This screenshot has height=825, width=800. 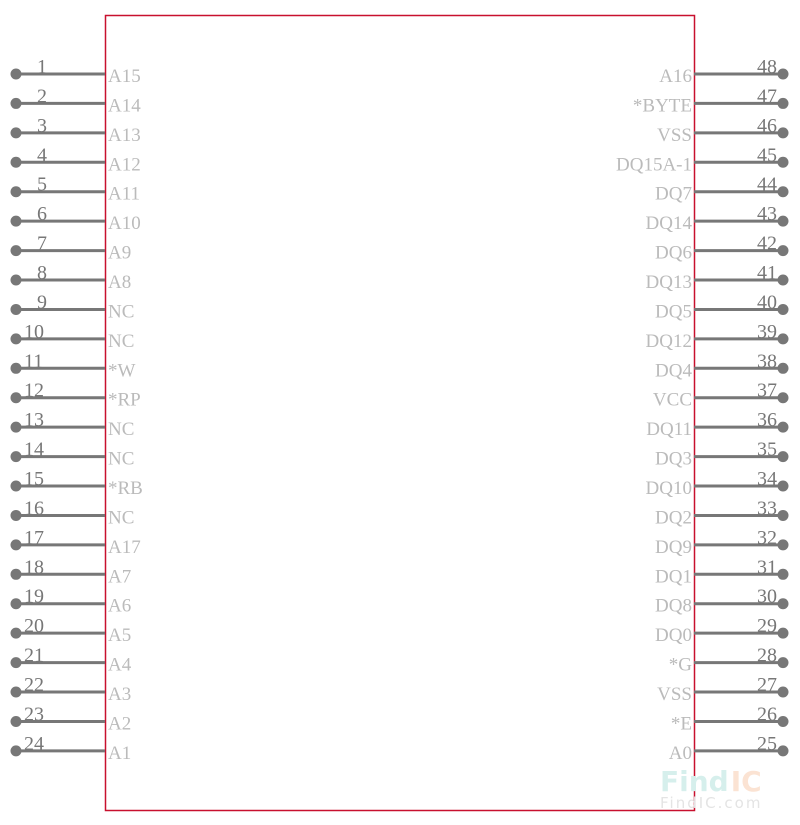 I want to click on pin-38: 38 DQ4, so click(x=722, y=365).